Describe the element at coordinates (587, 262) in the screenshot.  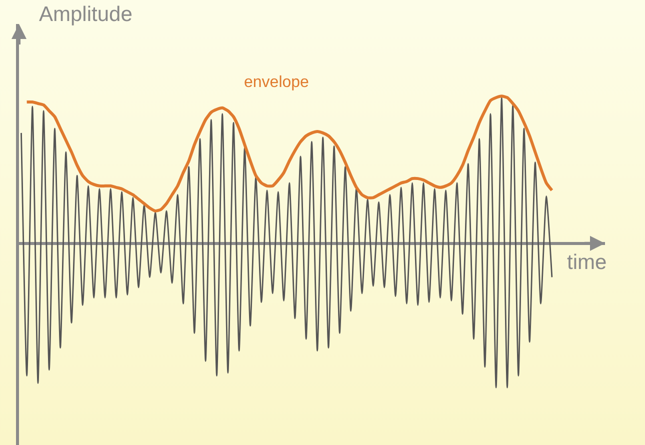
I see `x-axis-title: time` at that location.